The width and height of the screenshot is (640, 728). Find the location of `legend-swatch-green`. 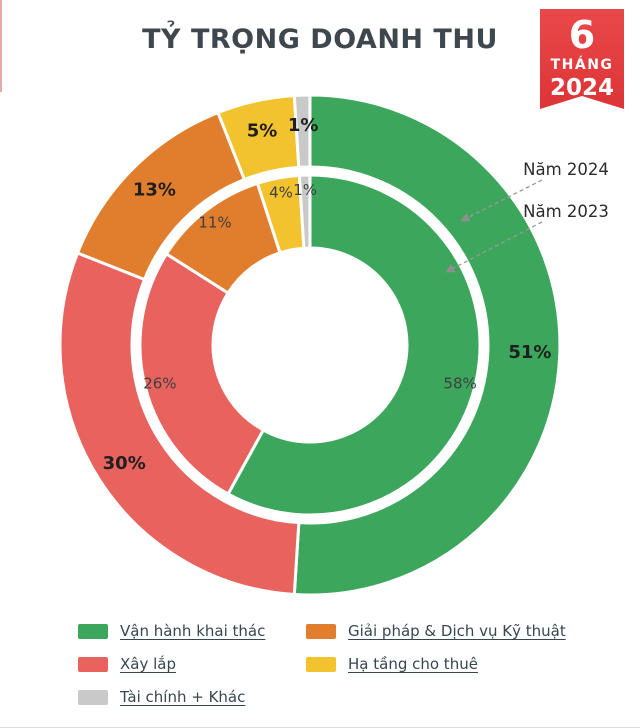

legend-swatch-green is located at coordinates (93, 631).